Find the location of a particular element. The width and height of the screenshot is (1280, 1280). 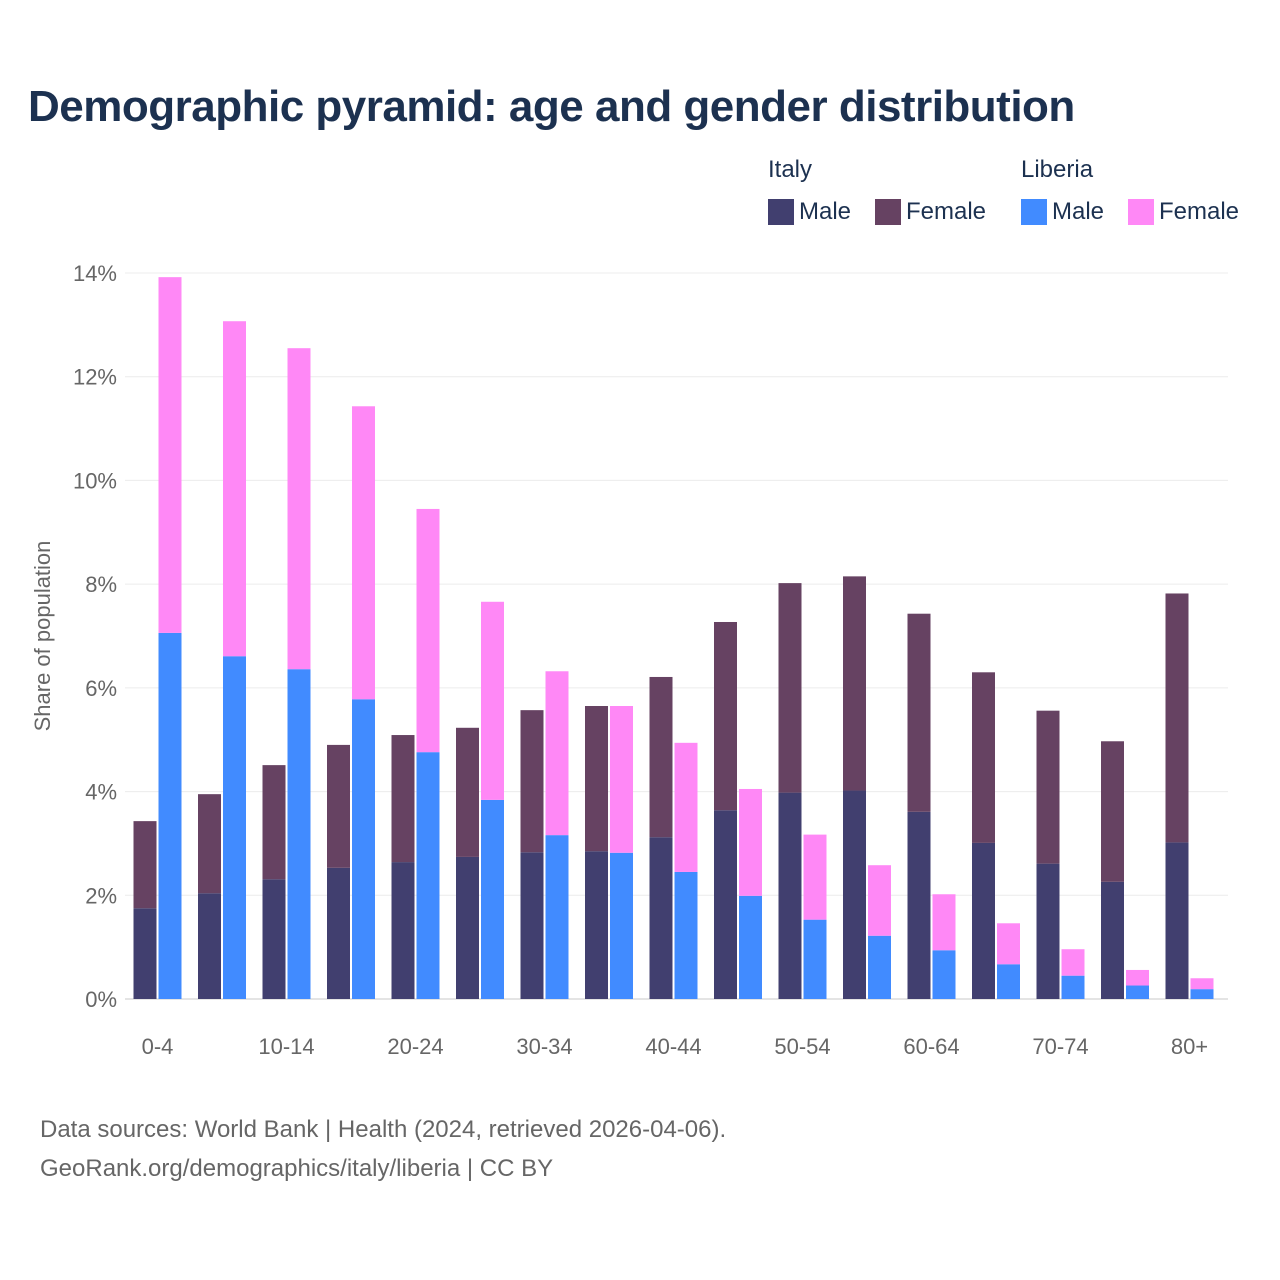

y-tick-label: 14% is located at coordinates (95, 273).